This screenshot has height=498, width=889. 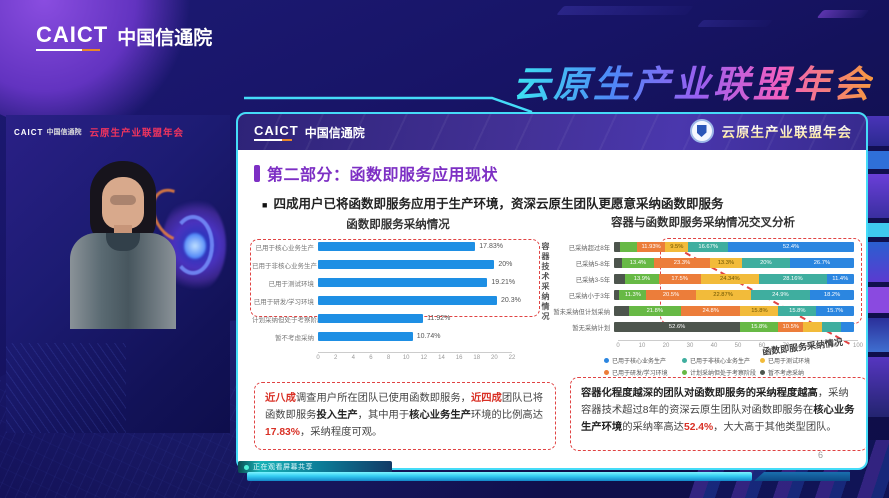 I want to click on chart2-segment: 23.3%, so click(x=682, y=263).